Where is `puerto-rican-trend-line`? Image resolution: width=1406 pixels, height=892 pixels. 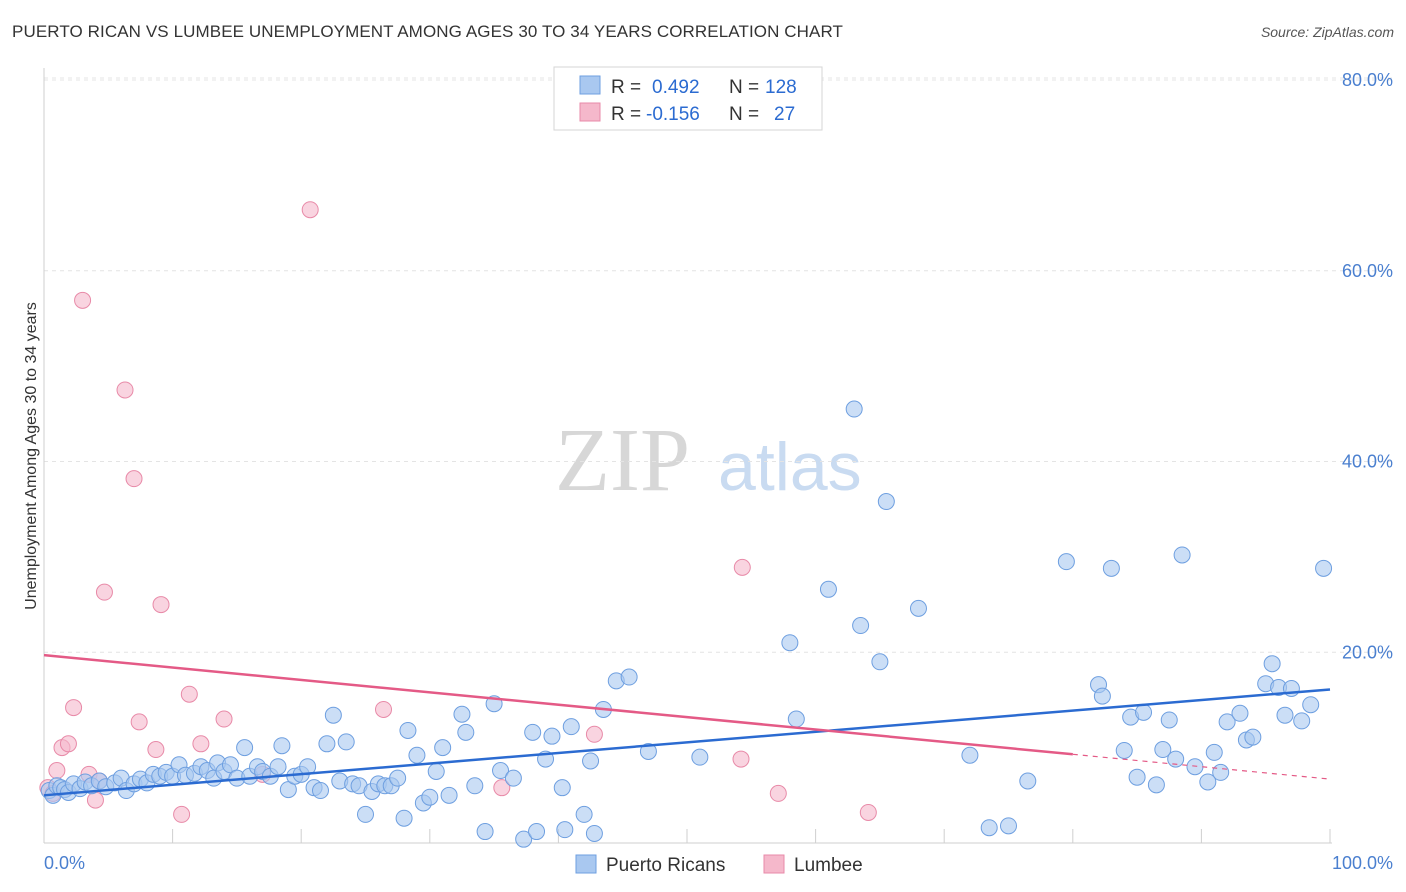
puerto-rican-trend-line is located at coordinates (687, 742).